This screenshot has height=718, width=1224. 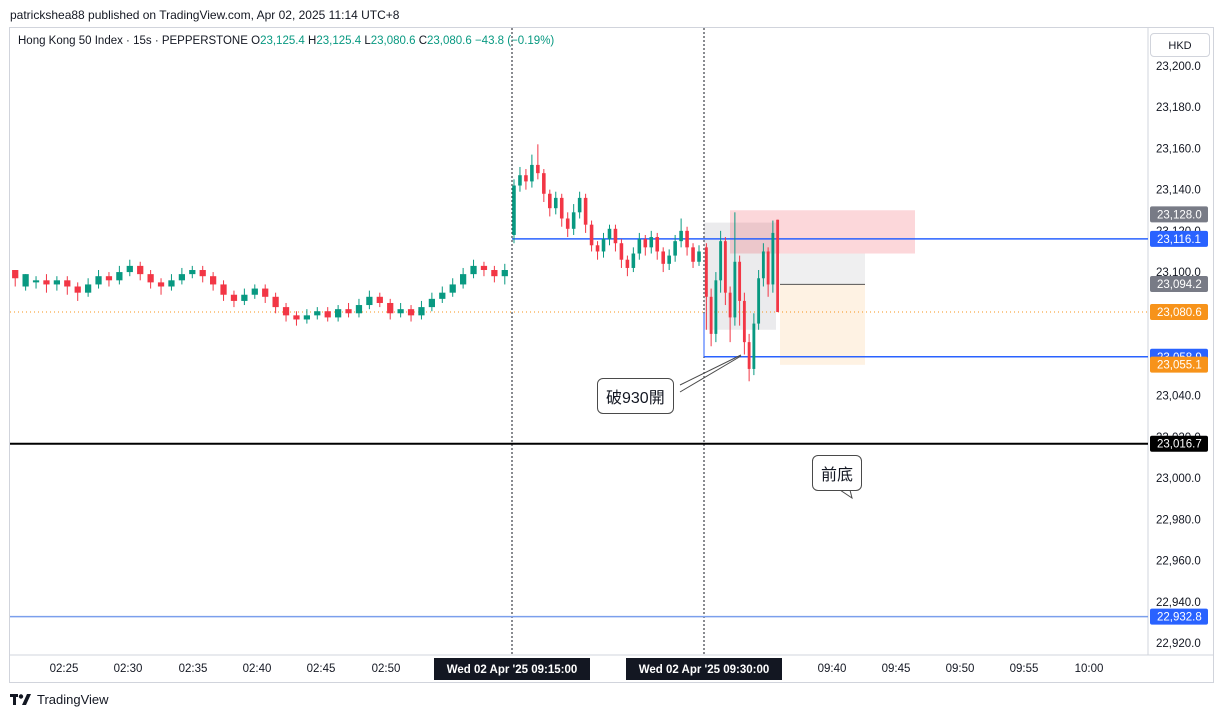 I want to click on legend-close-label: C, so click(x=422, y=41).